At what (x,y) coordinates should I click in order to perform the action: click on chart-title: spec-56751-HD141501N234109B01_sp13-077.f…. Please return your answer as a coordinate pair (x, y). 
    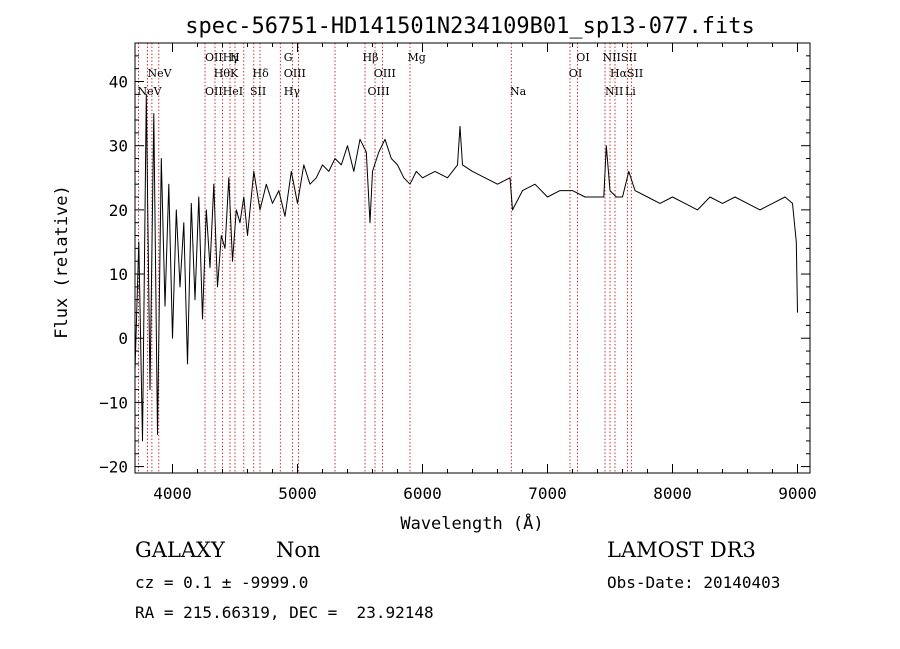
    Looking at the image, I should click on (470, 26).